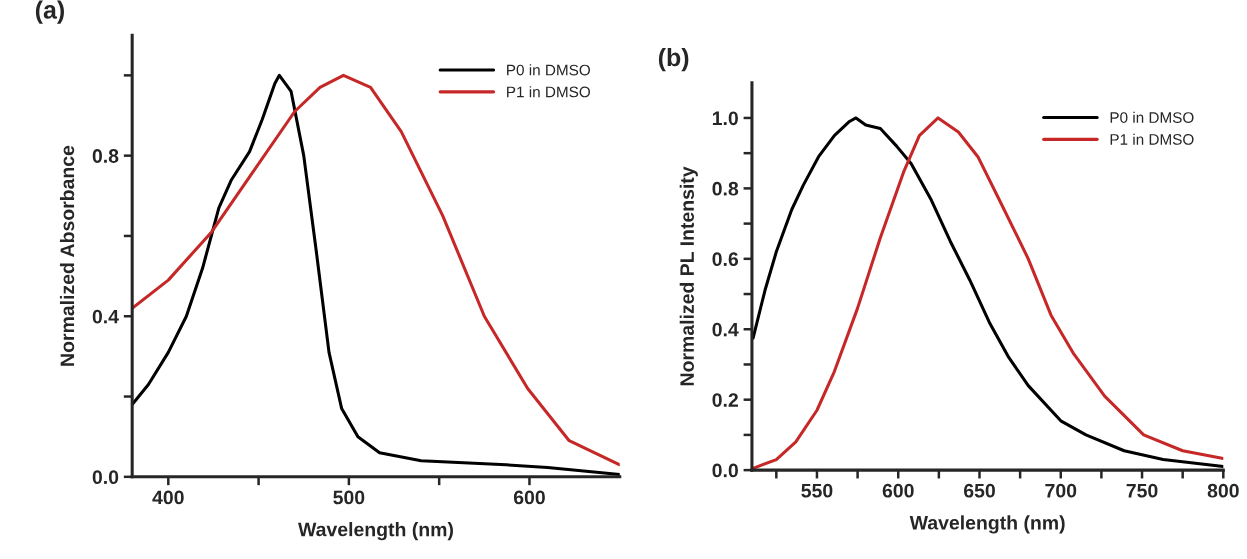 The image size is (1247, 559). I want to click on x-tick-label: 800, so click(1223, 490).